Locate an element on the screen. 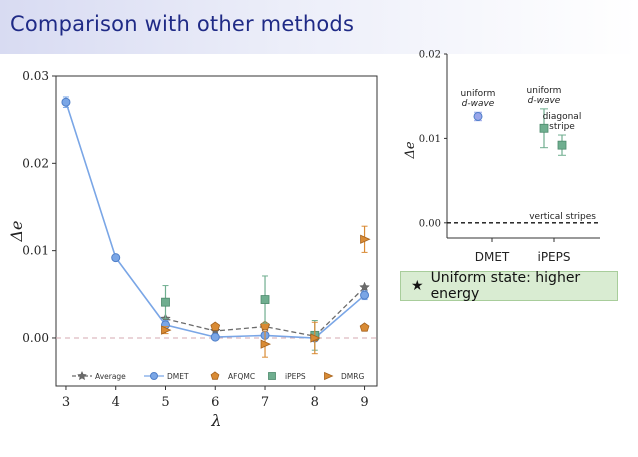 The image size is (638, 457). legend-afqmc-label: AFQMC is located at coordinates (241, 376).